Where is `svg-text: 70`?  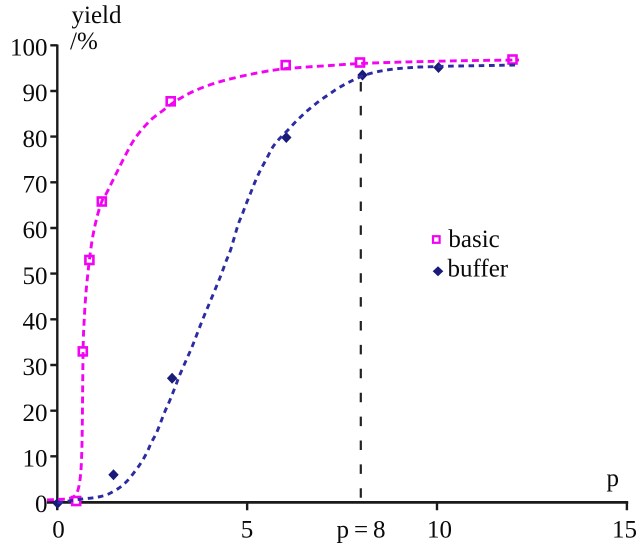
svg-text: 70 is located at coordinates (35, 185).